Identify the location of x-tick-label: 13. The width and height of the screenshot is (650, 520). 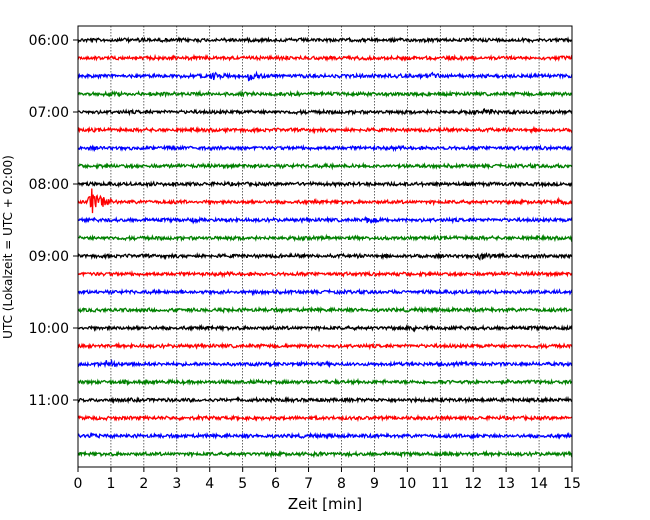
(506, 484).